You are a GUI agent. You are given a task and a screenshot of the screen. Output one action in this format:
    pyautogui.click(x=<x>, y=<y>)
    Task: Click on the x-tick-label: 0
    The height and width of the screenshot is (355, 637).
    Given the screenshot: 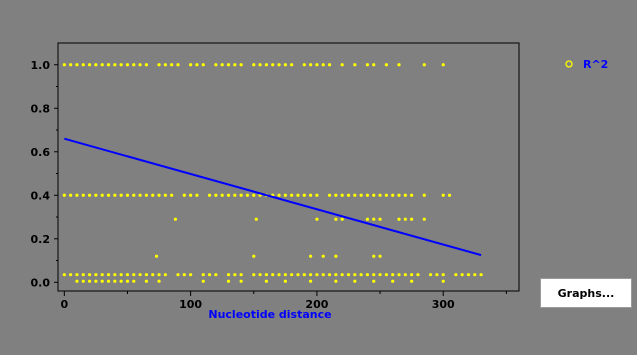 What is the action you would take?
    pyautogui.click(x=64, y=304)
    